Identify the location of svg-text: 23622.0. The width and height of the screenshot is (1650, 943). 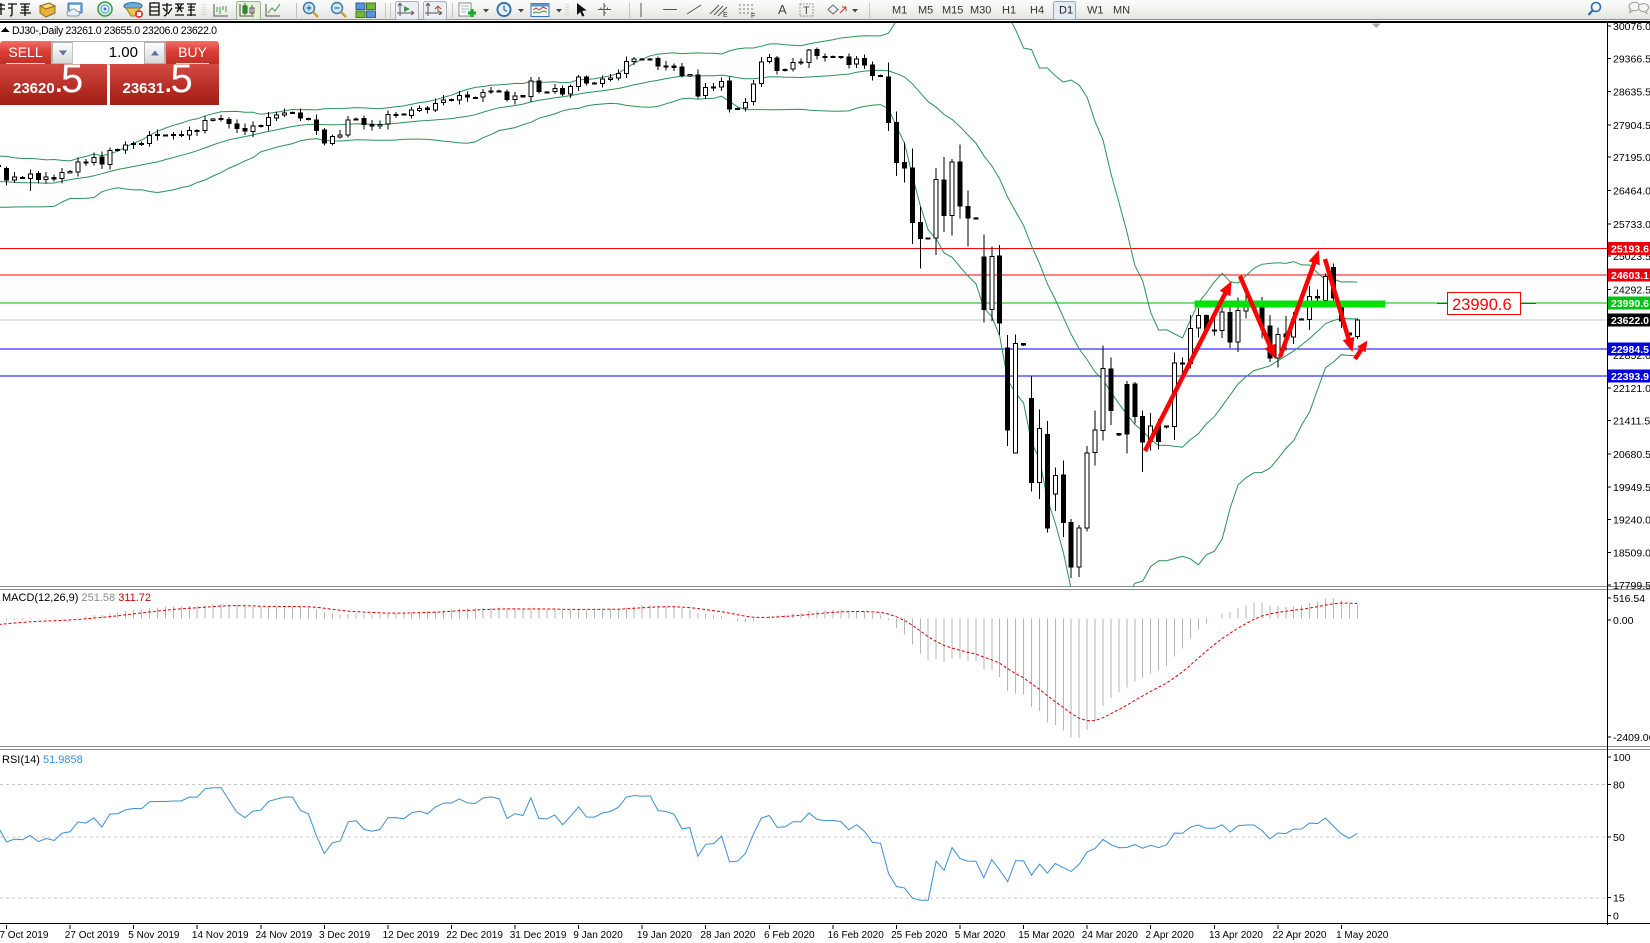
(1630, 321).